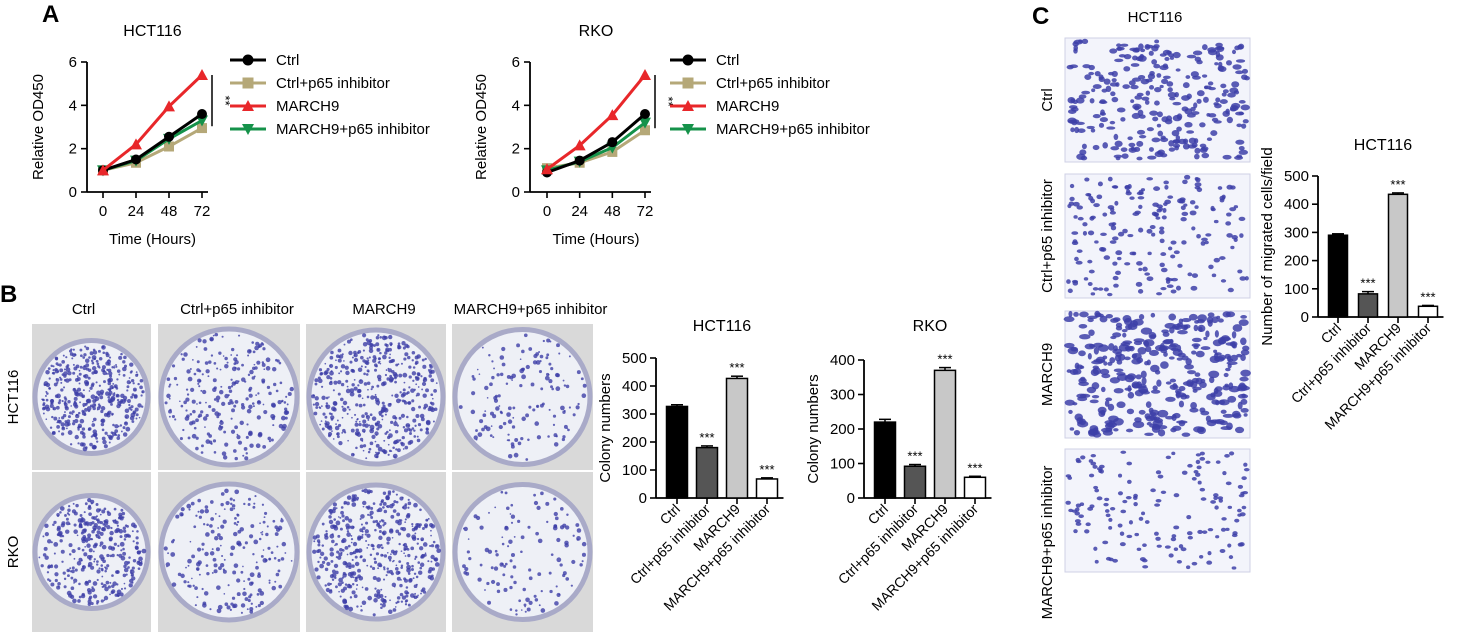 This screenshot has width=1459, height=639. I want to click on significance-label: ***, so click(1397, 184).